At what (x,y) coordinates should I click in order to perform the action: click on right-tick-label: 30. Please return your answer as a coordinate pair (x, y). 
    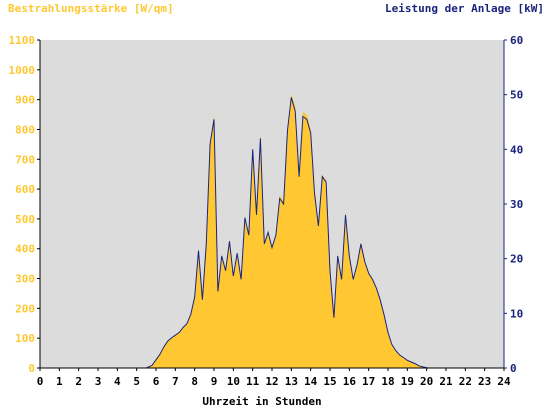
    Looking at the image, I should click on (516, 204).